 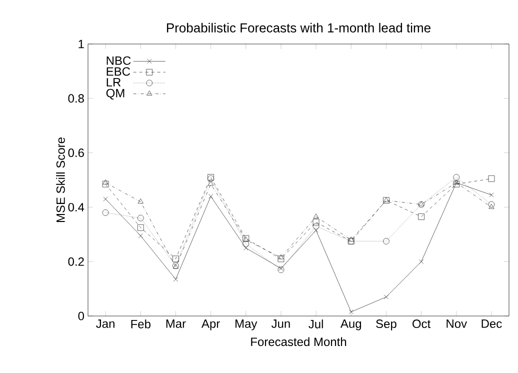 What do you see at coordinates (140, 324) in the screenshot?
I see `x-tick-label: Feb` at bounding box center [140, 324].